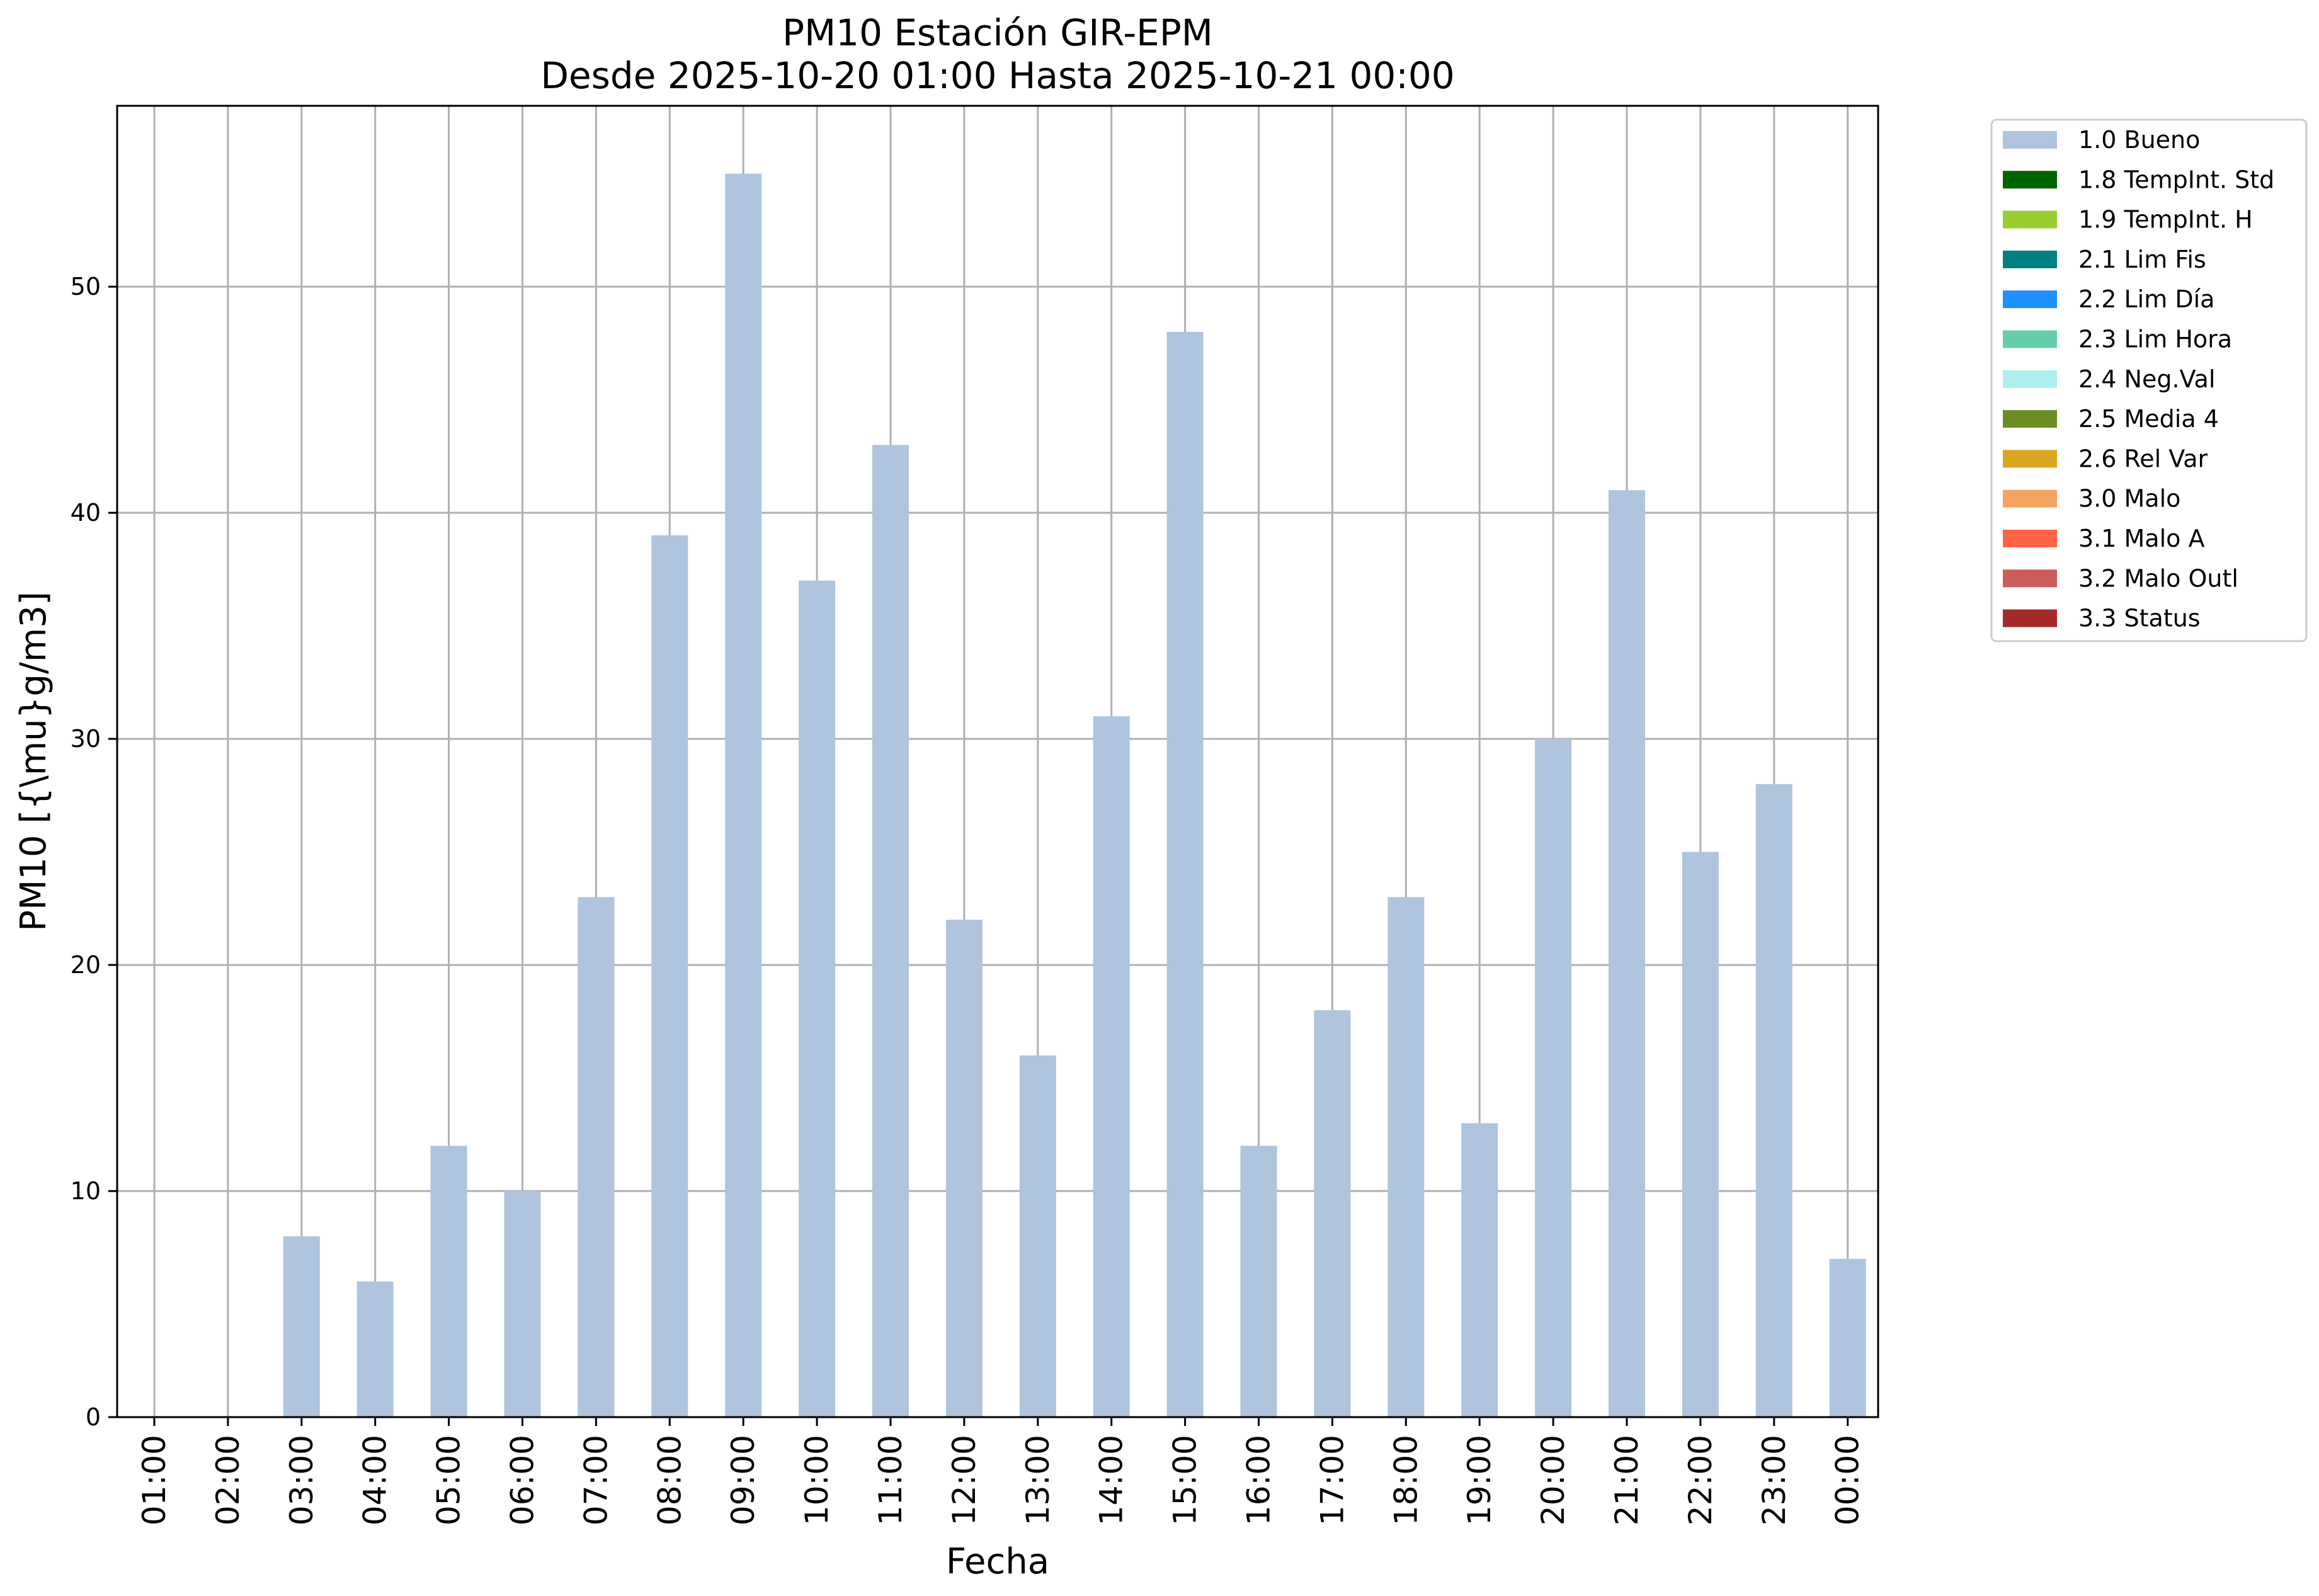 Image resolution: width=2319 pixels, height=1596 pixels. What do you see at coordinates (964, 1480) in the screenshot?
I see `x-tick-label: 12:00` at bounding box center [964, 1480].